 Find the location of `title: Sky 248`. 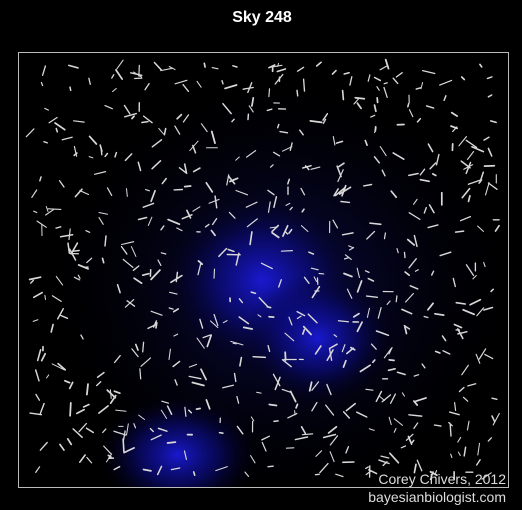

title: Sky 248 is located at coordinates (262, 17).